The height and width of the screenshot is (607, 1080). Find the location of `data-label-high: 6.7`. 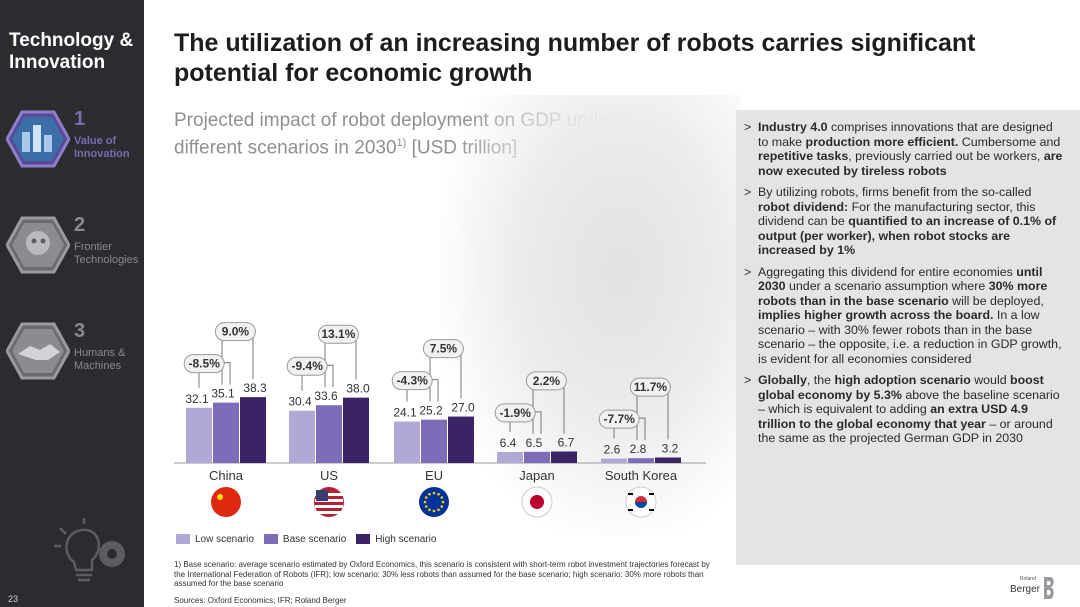

data-label-high: 6.7 is located at coordinates (566, 442).